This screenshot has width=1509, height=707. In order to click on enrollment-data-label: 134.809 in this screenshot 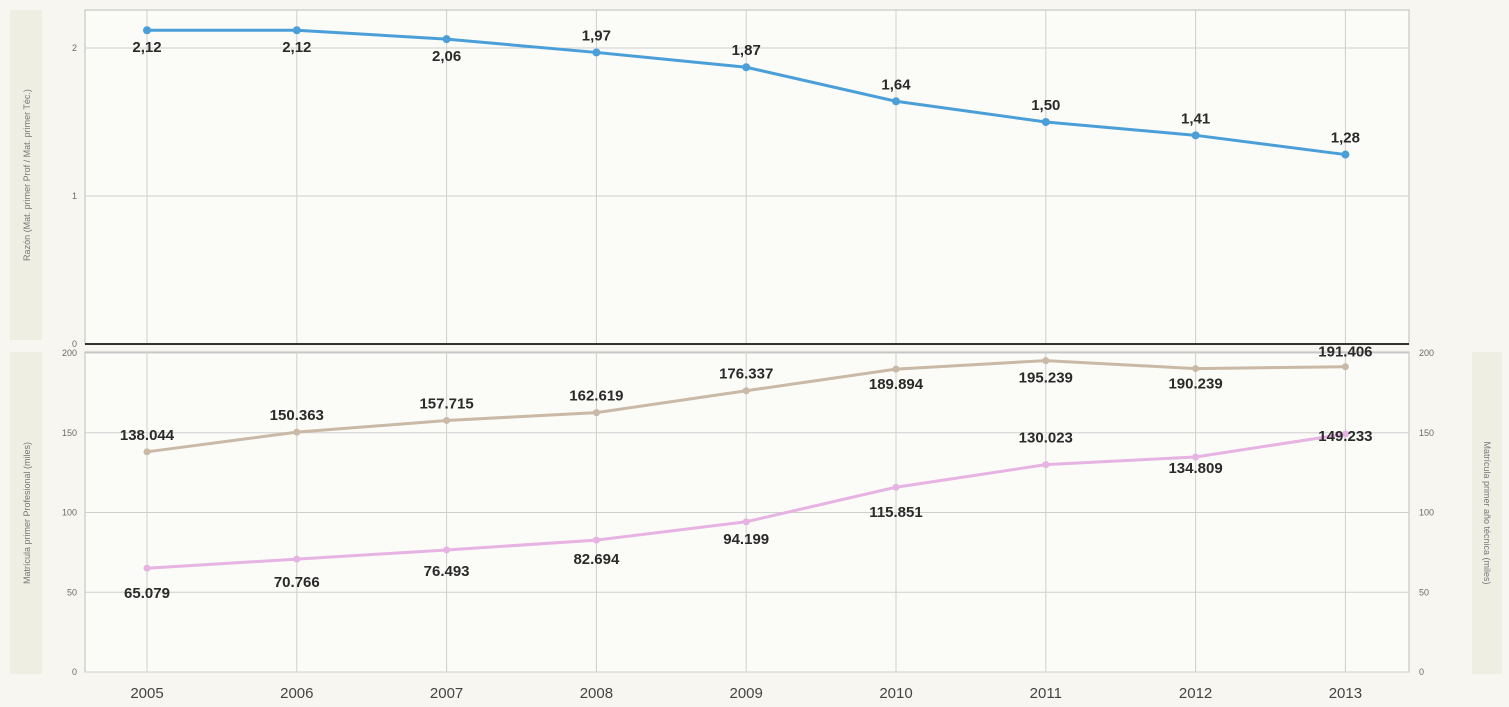, I will do `click(1195, 468)`.